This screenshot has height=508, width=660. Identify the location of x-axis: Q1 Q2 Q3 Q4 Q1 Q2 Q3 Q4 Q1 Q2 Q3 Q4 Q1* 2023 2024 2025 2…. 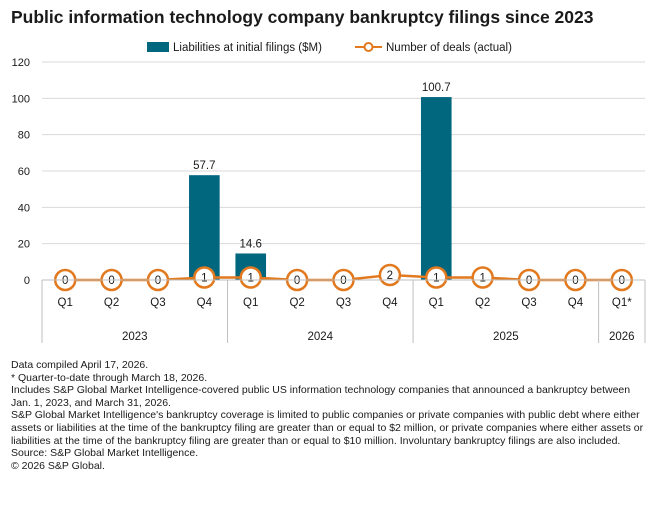
(343, 311).